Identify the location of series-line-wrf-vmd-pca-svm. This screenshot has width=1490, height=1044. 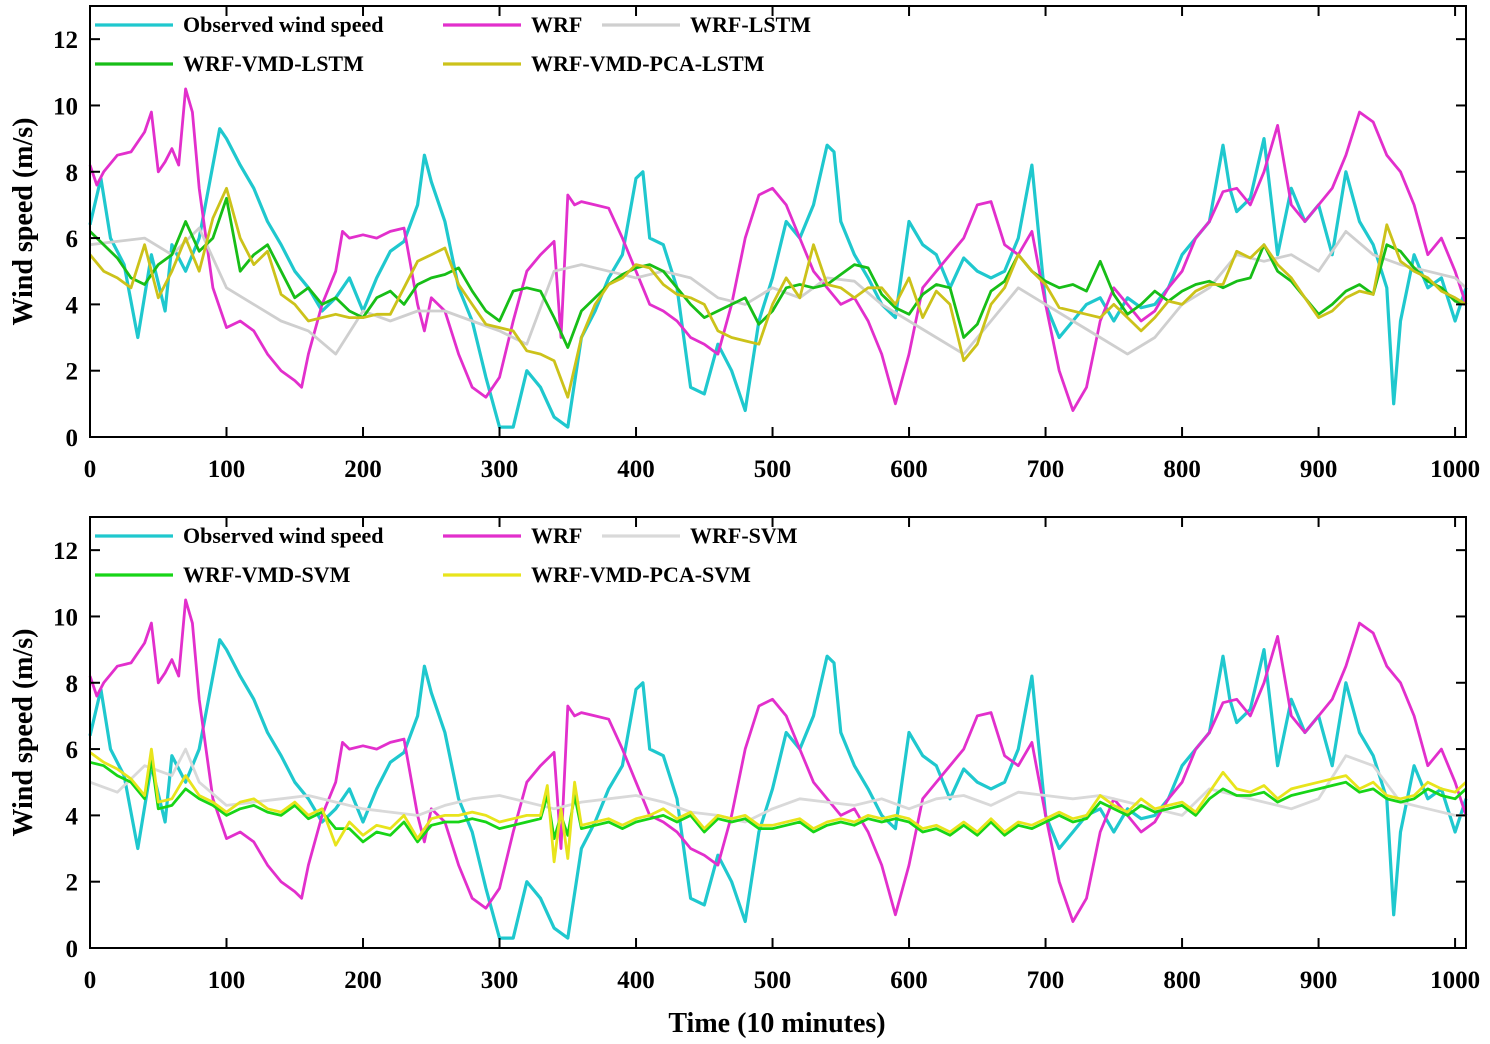
(778, 805).